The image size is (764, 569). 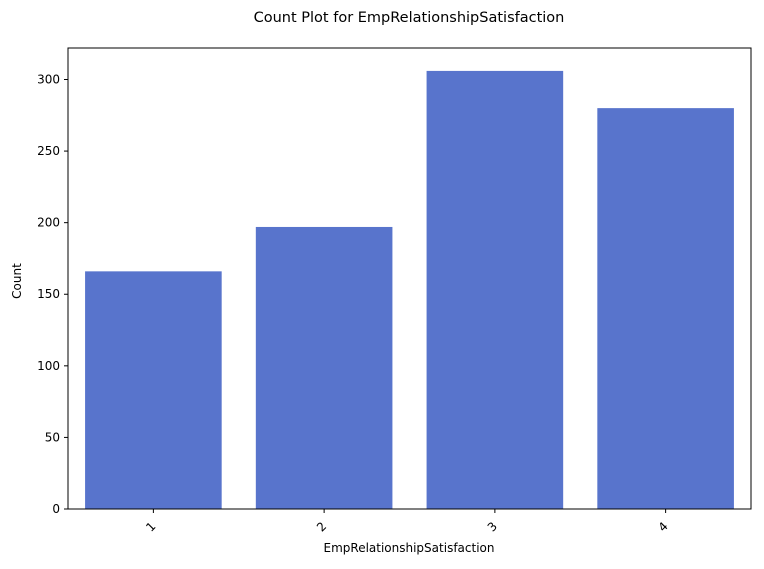 I want to click on y-tick-label: 150, so click(x=48, y=294).